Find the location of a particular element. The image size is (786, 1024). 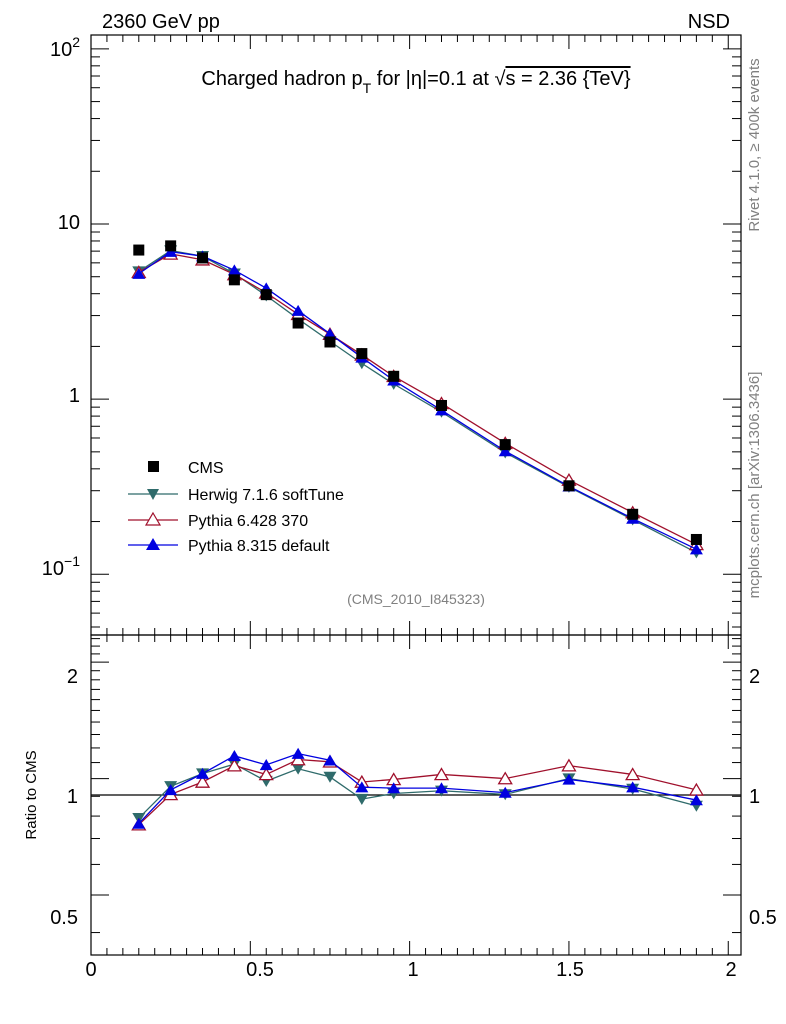

legend-entry-herwig: Herwig 7.1.6 softTune is located at coordinates (236, 495).